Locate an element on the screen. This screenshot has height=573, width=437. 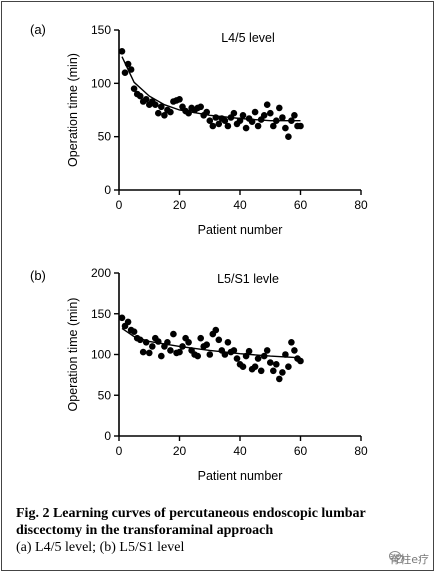
wechat-icon is located at coordinates (397, 557).